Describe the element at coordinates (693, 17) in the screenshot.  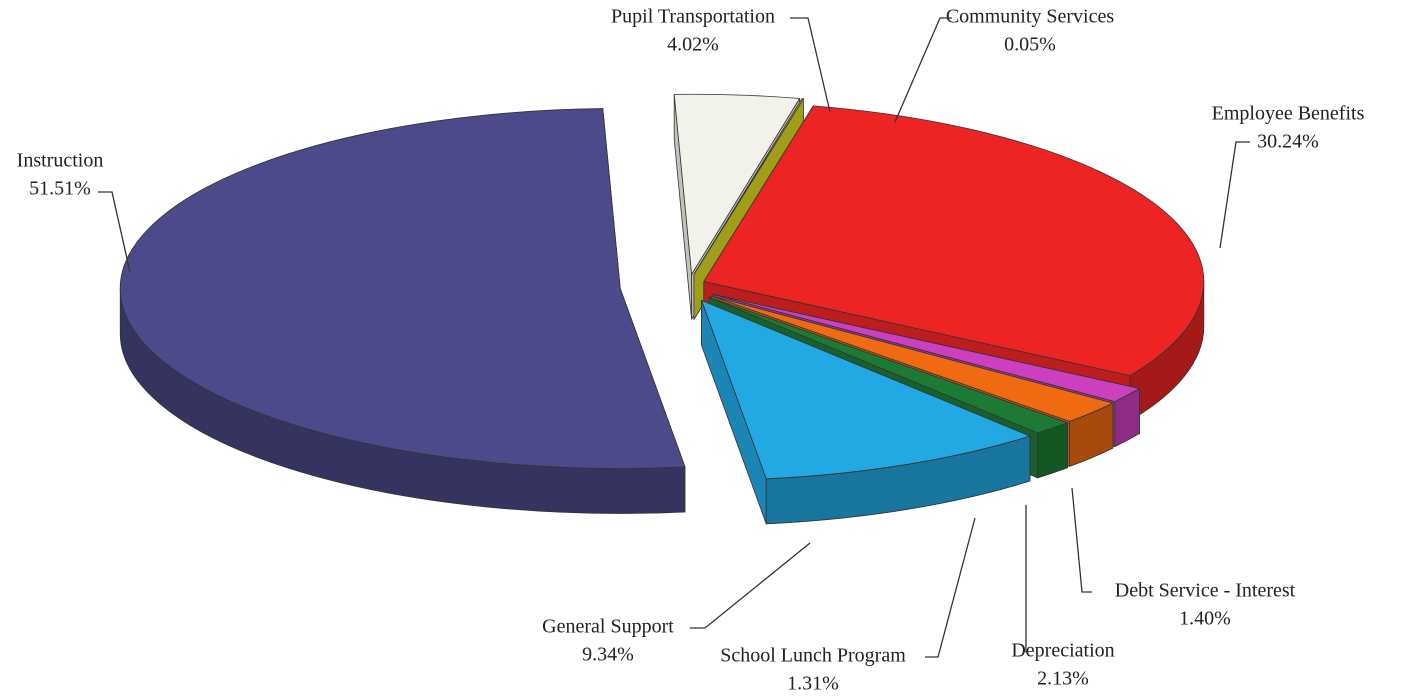
I see `slice-label: Pupil Transportation` at that location.